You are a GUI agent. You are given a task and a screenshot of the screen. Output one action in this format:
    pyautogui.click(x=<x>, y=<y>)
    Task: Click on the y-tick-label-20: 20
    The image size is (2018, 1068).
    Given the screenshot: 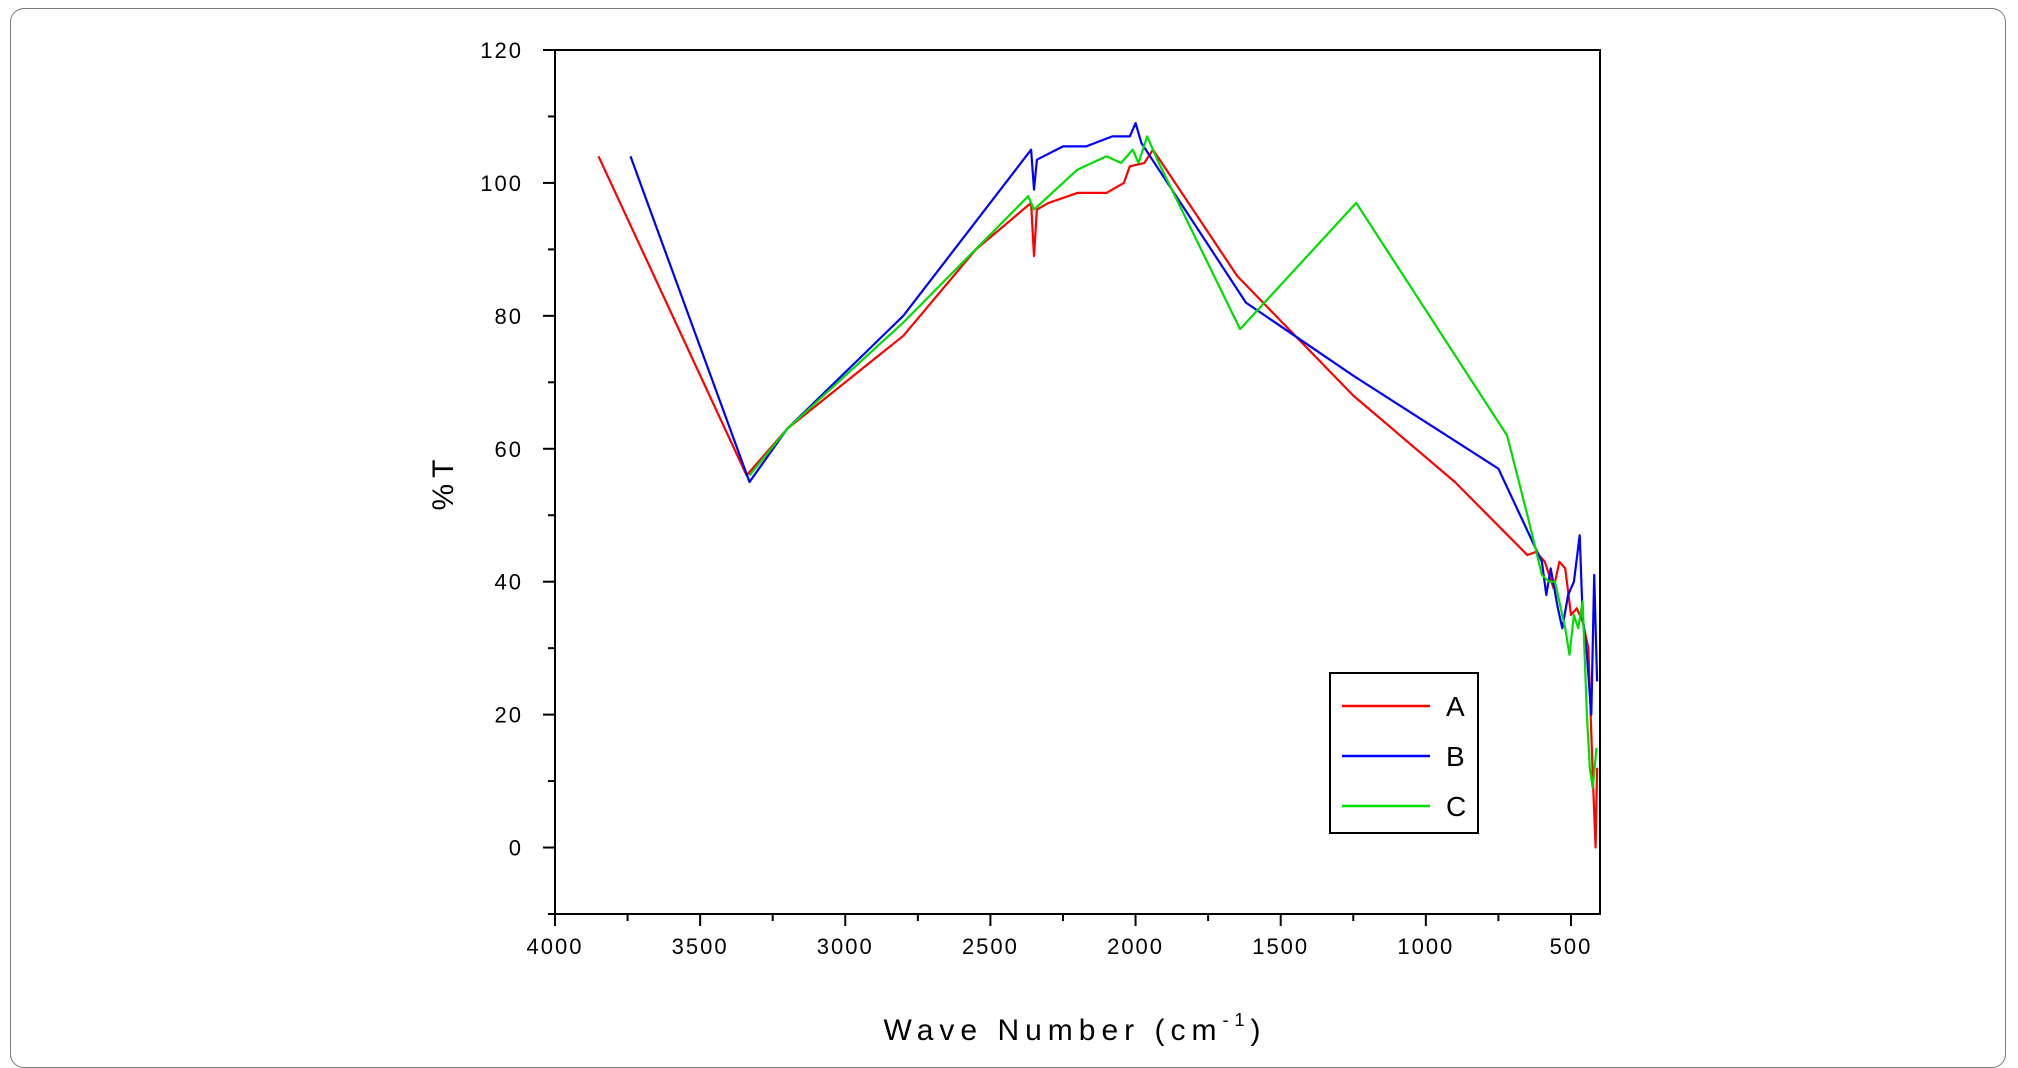 What is the action you would take?
    pyautogui.click(x=509, y=715)
    